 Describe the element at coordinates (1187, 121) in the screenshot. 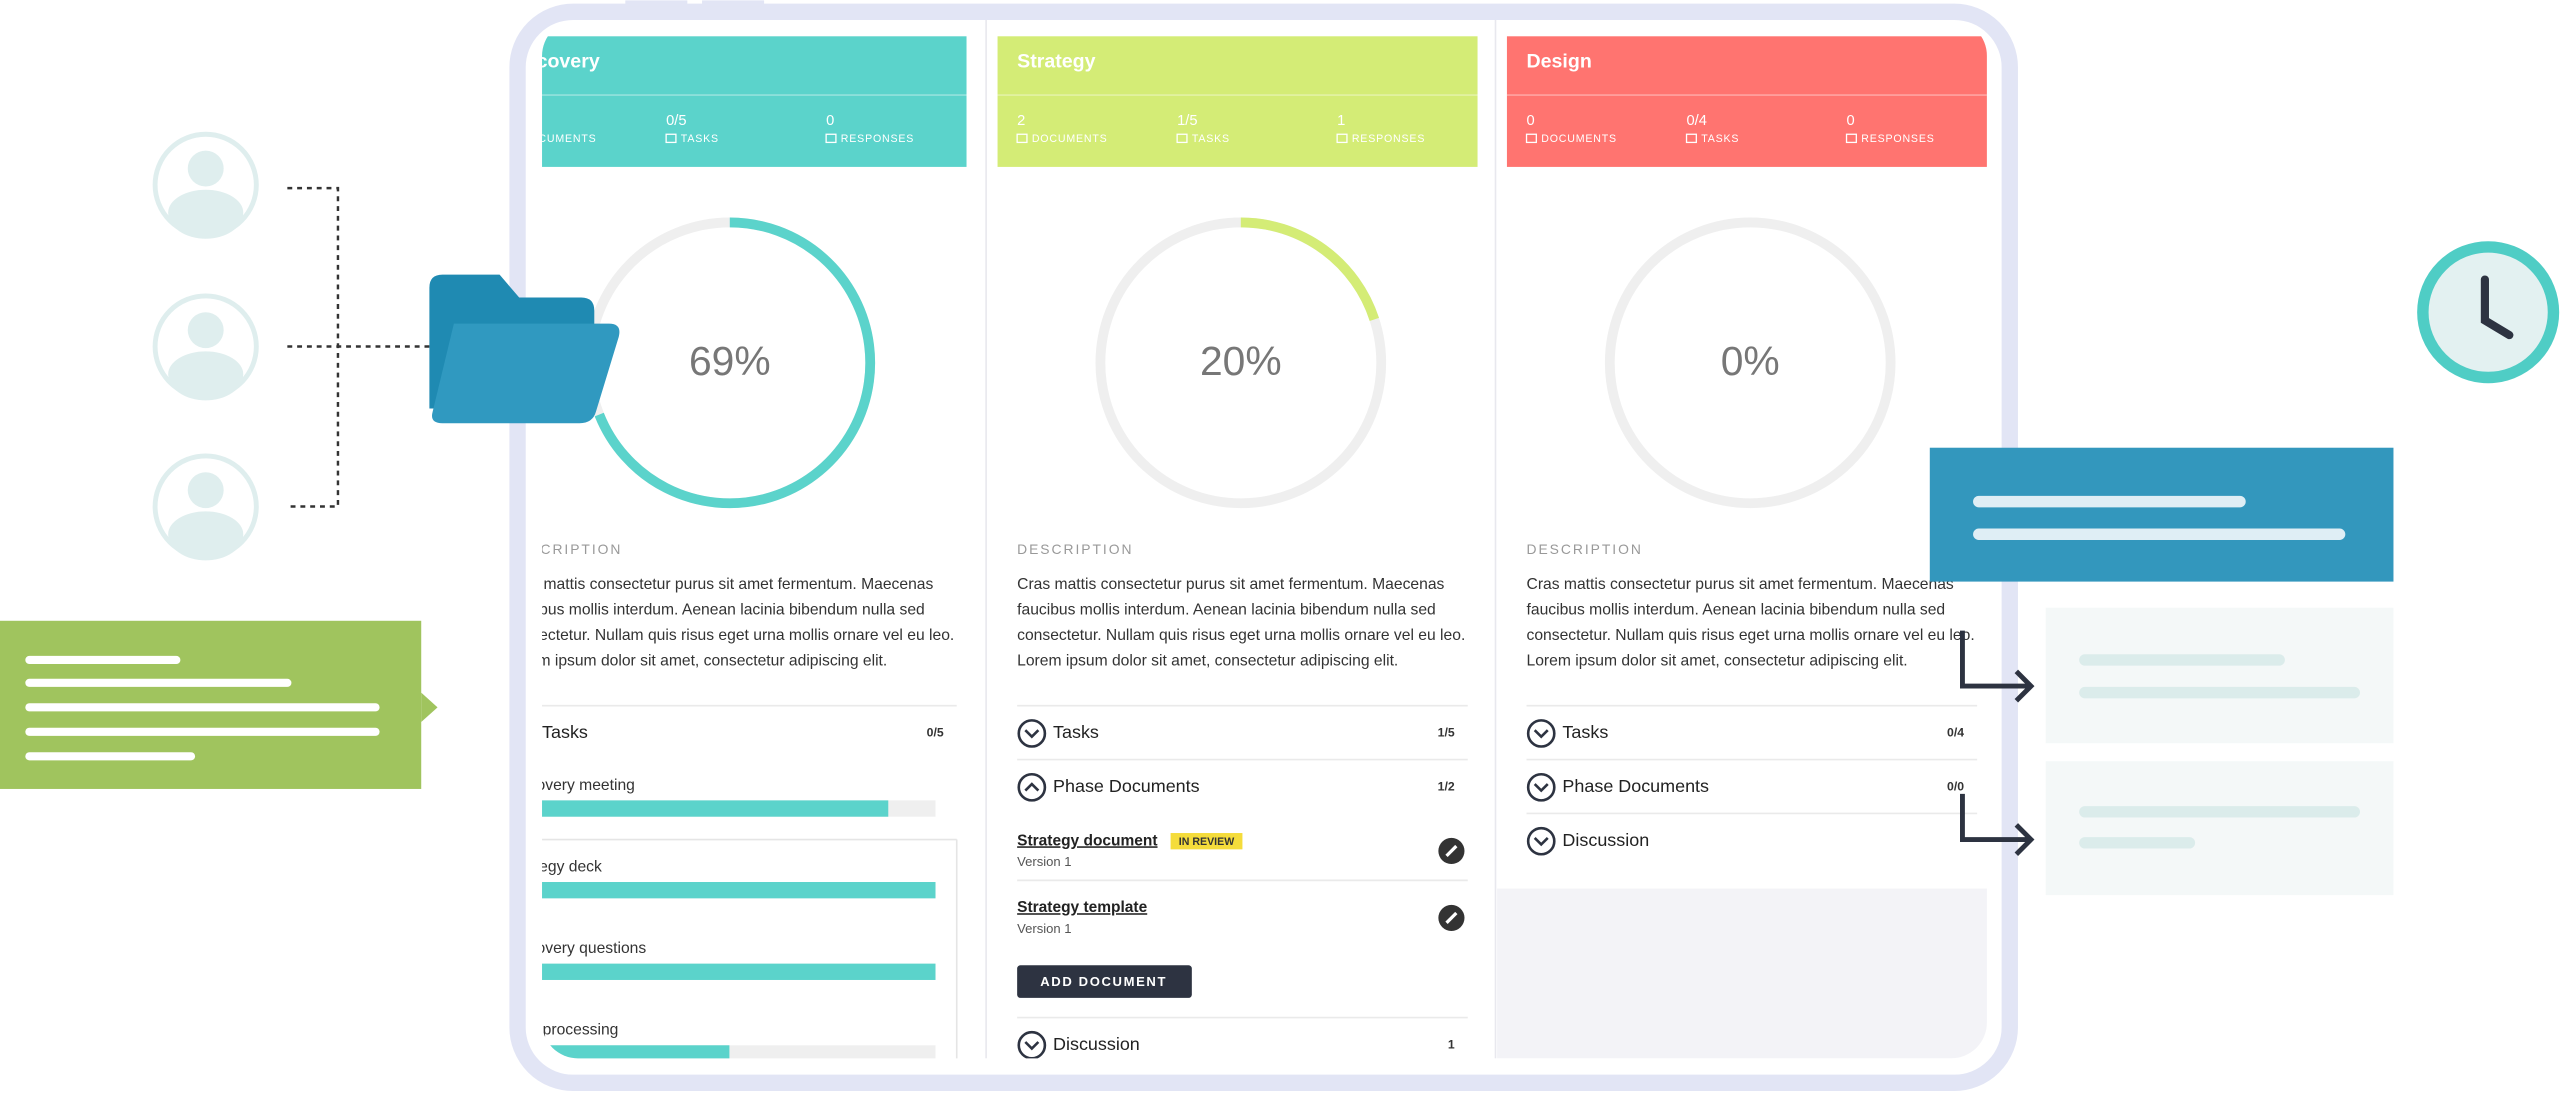

I see `stat-value: 1/5` at that location.